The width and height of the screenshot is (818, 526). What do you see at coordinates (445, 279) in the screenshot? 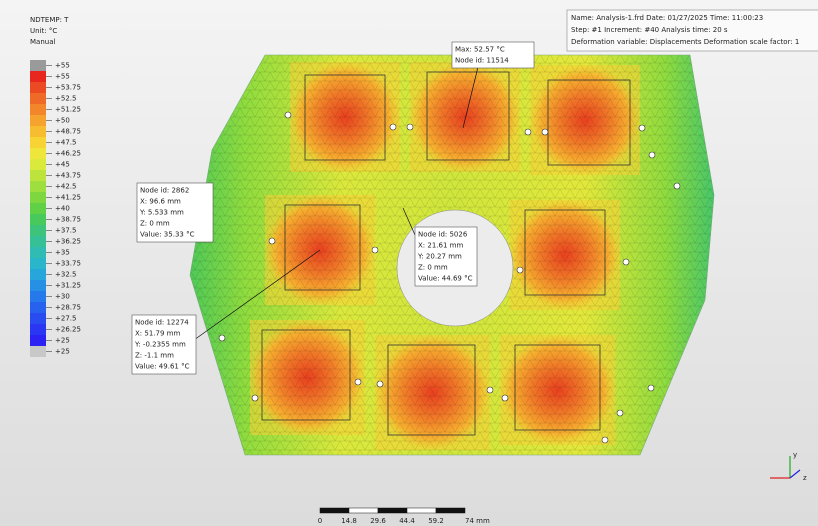
I see `annotation-line: Value: 44.69 °C` at bounding box center [445, 279].